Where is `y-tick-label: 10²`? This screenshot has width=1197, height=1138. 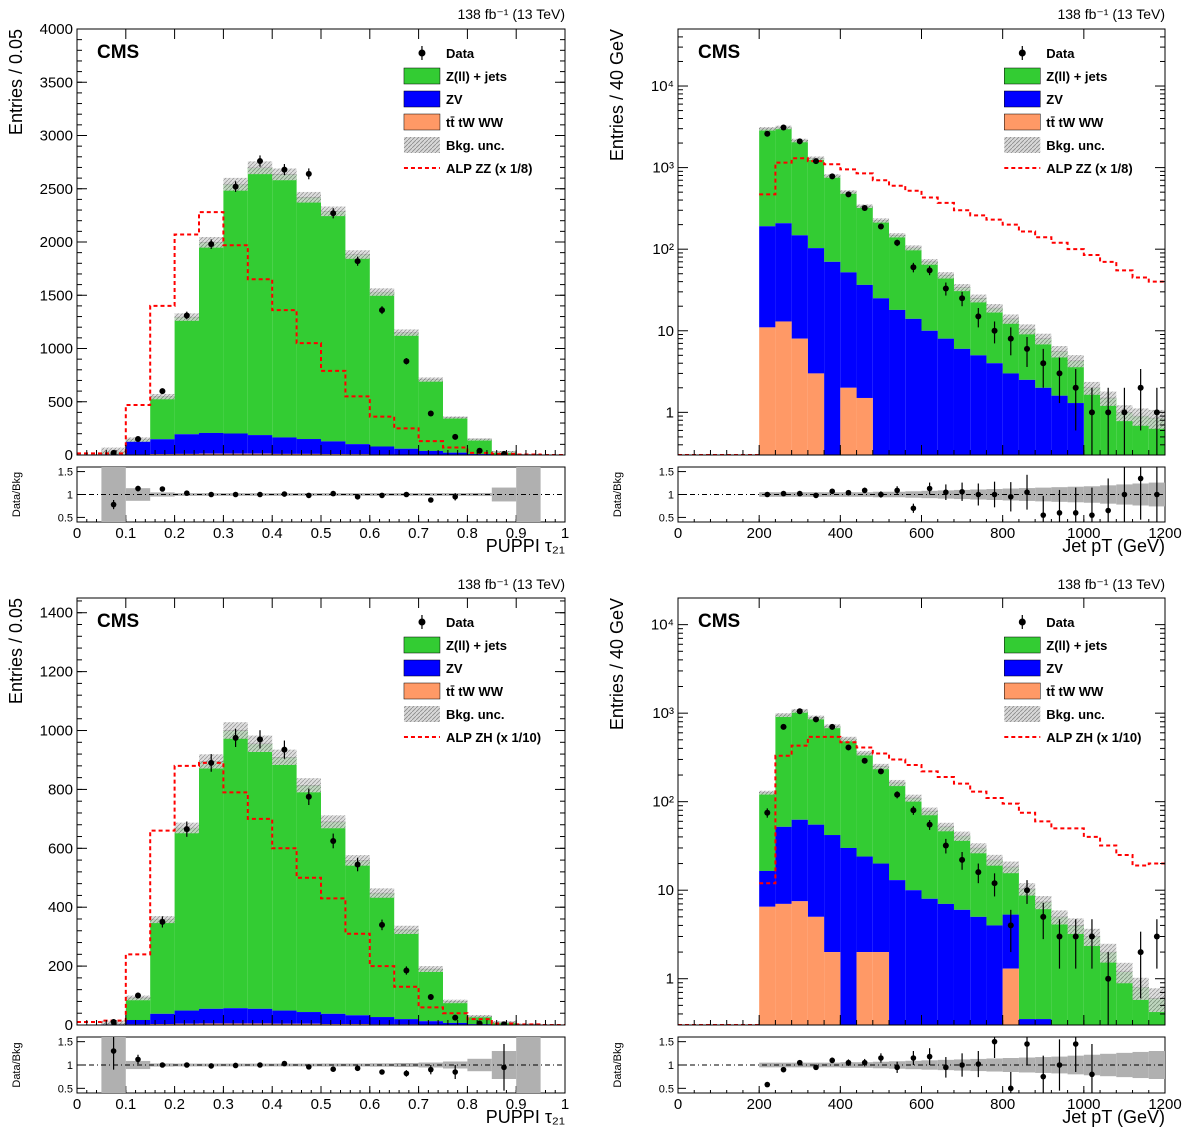
y-tick-label: 10² is located at coordinates (663, 802).